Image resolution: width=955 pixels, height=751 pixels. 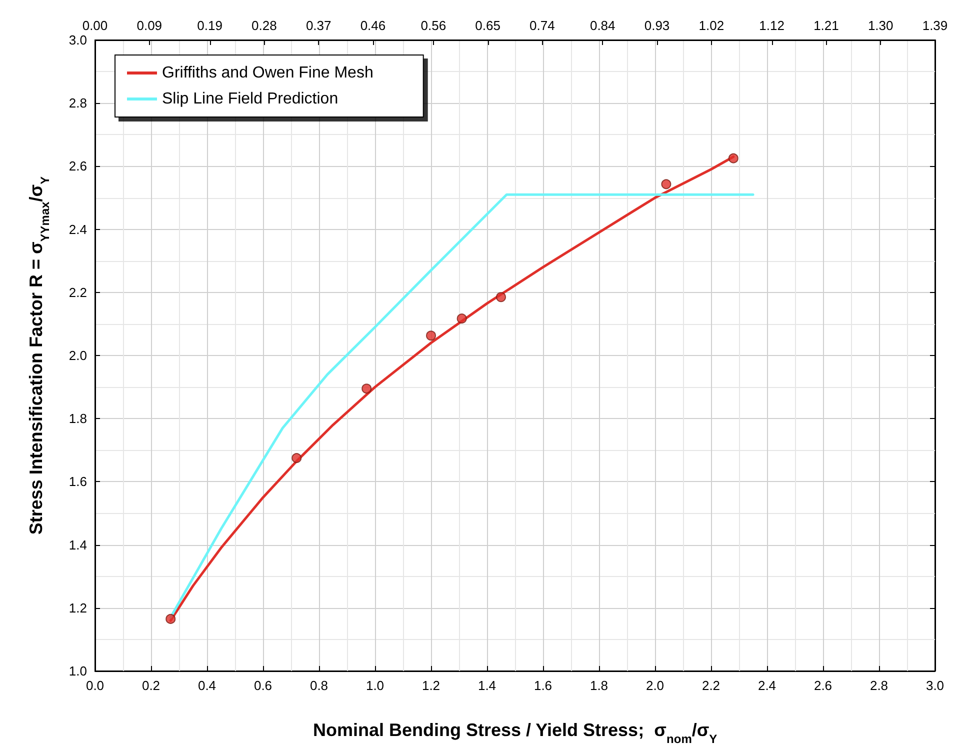 What do you see at coordinates (95, 25) in the screenshot?
I see `x2-tick-label: 0.00` at bounding box center [95, 25].